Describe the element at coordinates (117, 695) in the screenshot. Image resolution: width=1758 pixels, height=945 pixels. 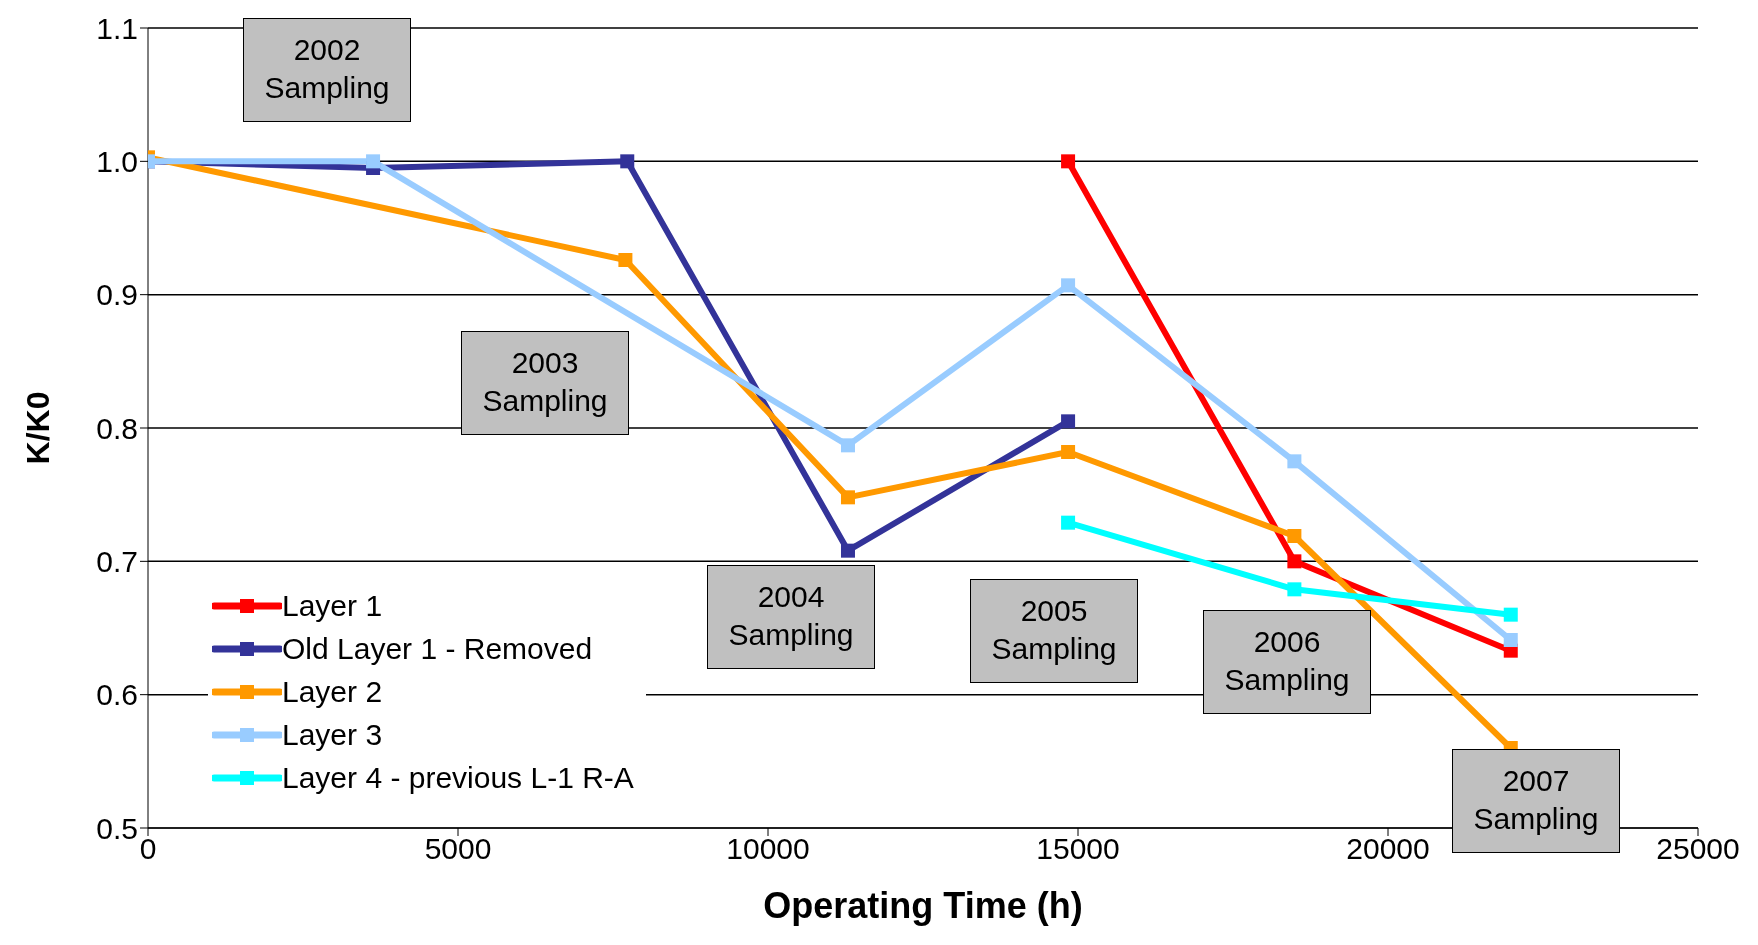
I see `y-tick-label: 0.6` at that location.